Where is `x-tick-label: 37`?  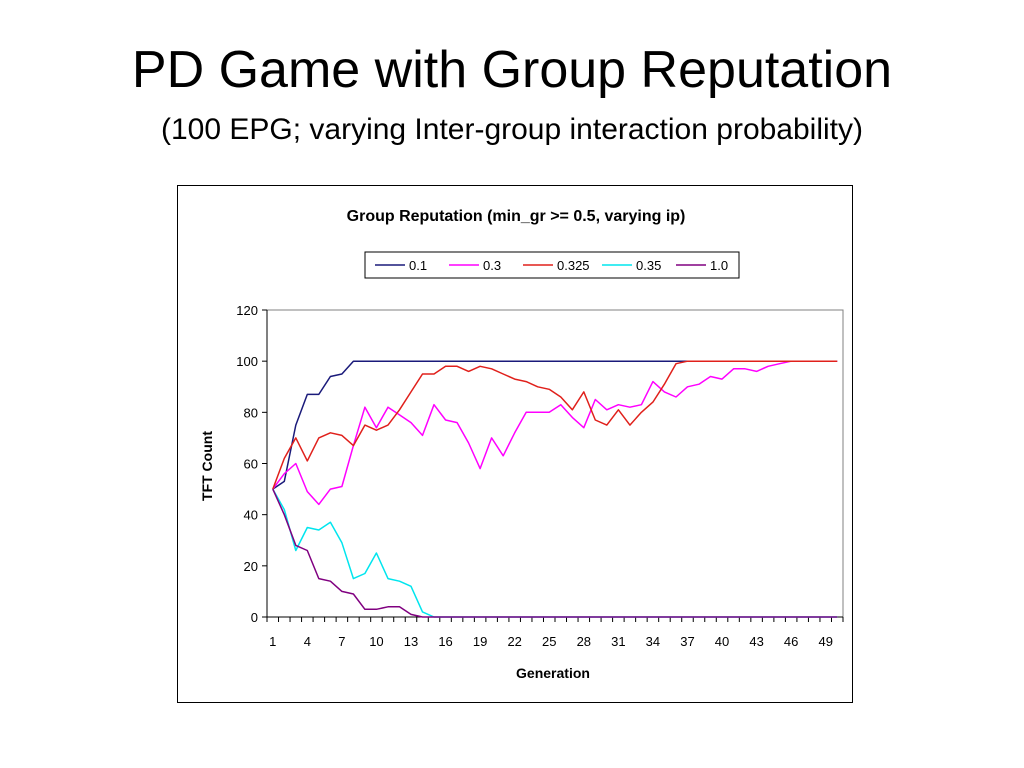 x-tick-label: 37 is located at coordinates (687, 641).